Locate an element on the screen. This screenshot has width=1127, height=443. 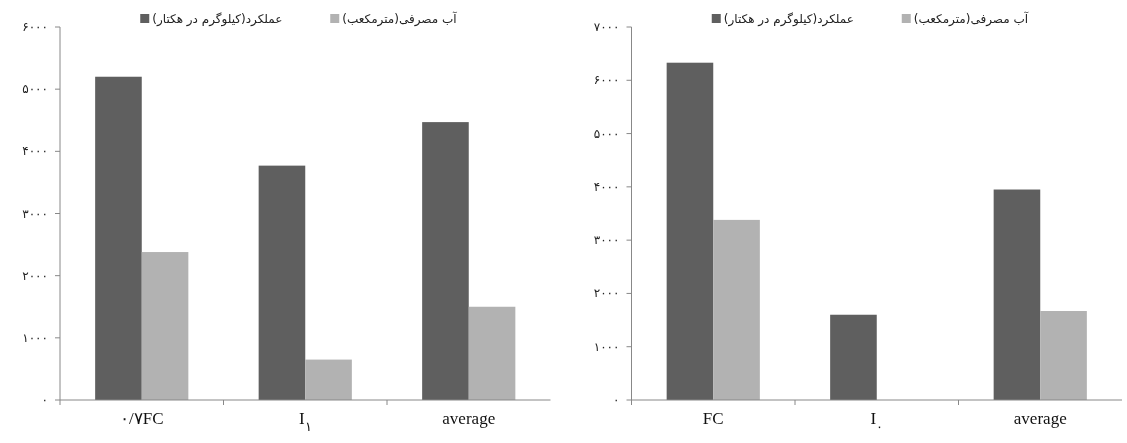
x-tick-label: FC is located at coordinates (713, 418).